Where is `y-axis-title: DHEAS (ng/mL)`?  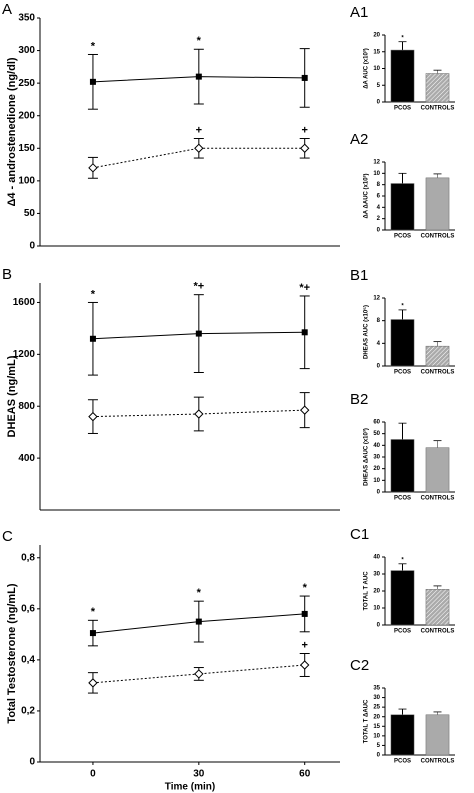 y-axis-title: DHEAS (ng/mL) is located at coordinates (12, 396).